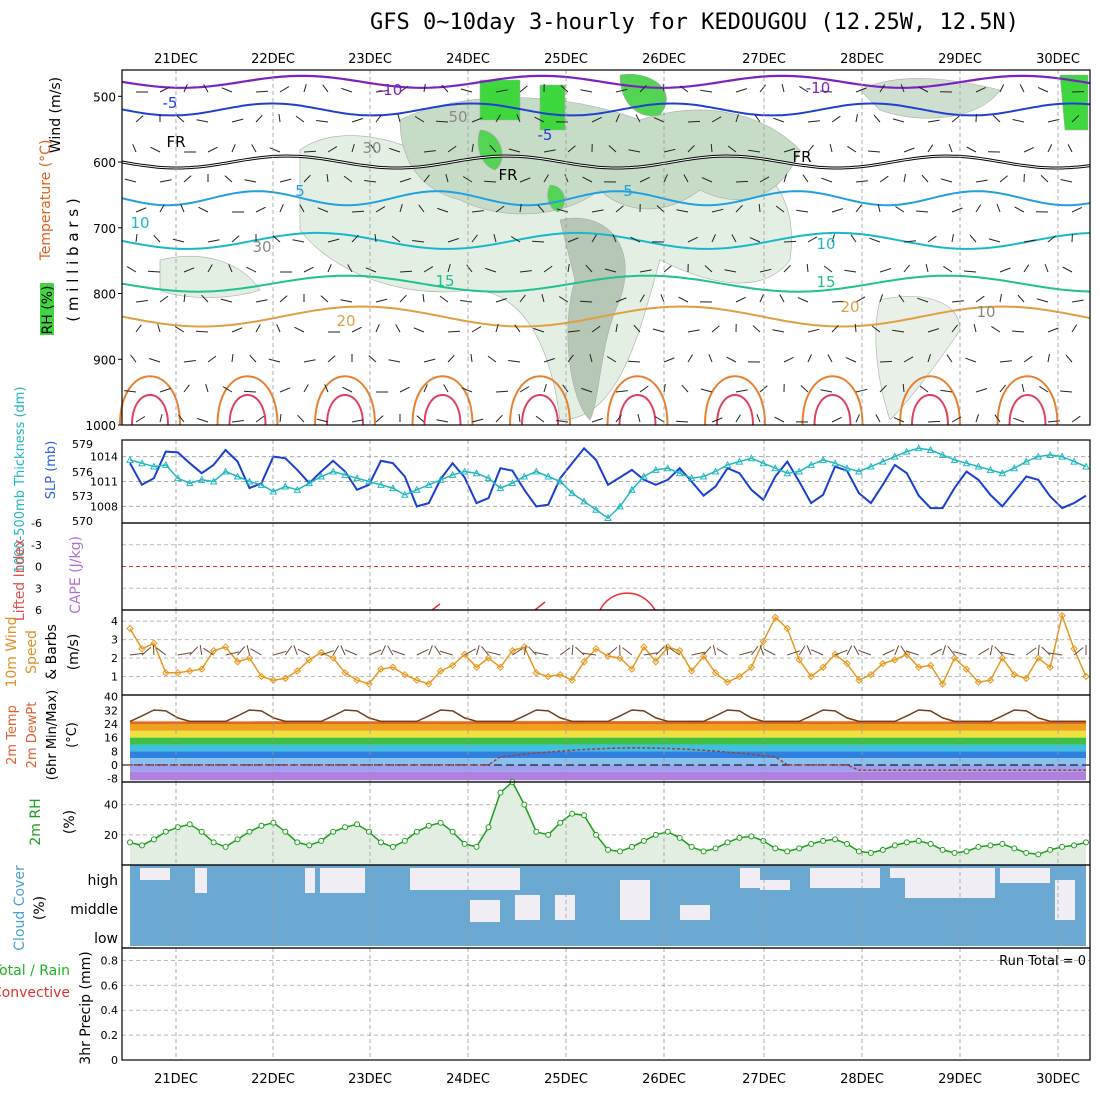 The width and height of the screenshot is (1100, 1104). I want to click on contour-label: 10, so click(139, 223).